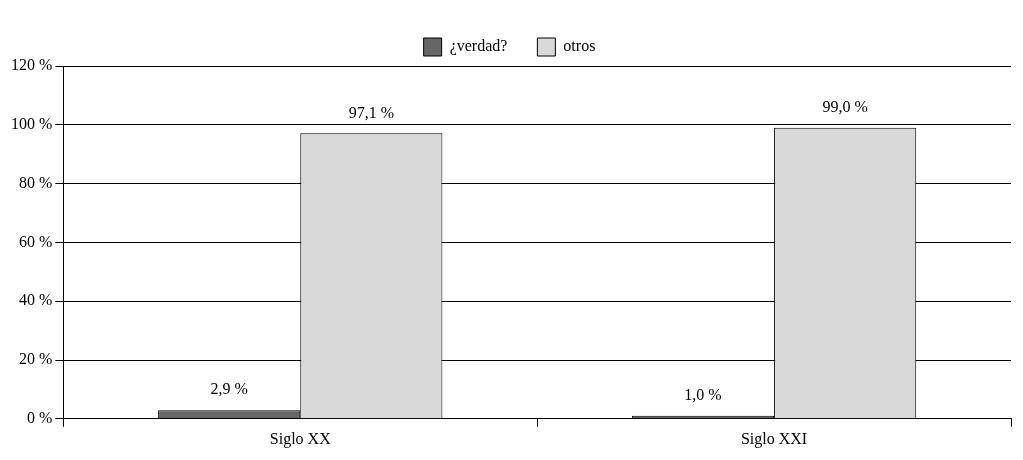  Describe the element at coordinates (703, 395) in the screenshot. I see `data-label: 1,0 %` at that location.